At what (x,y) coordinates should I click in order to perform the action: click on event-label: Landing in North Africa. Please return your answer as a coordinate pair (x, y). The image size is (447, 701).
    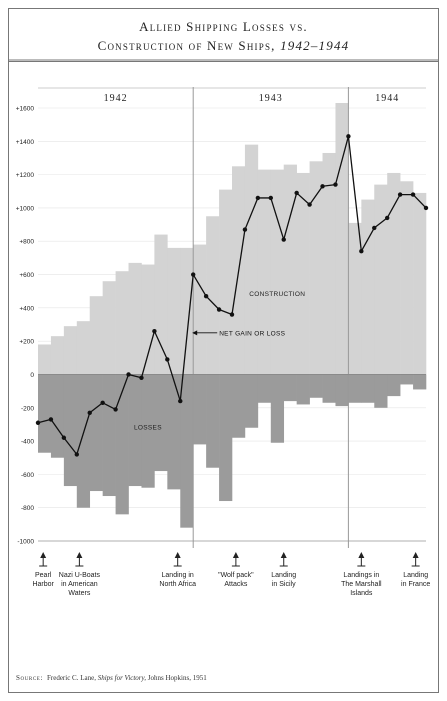
    Looking at the image, I should click on (177, 580).